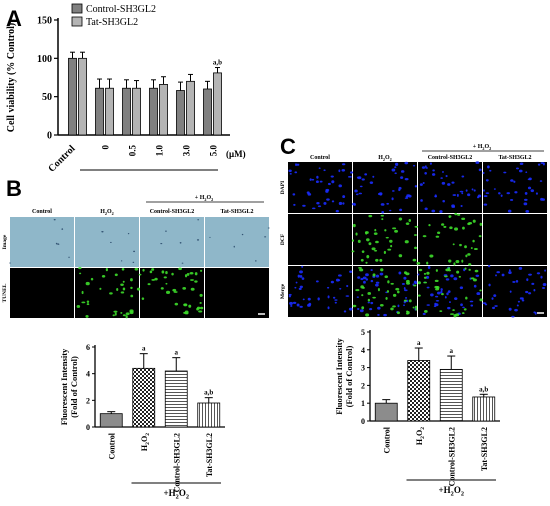  Describe the element at coordinates (514, 291) in the screenshot. I see `micrograph-cell` at that location.